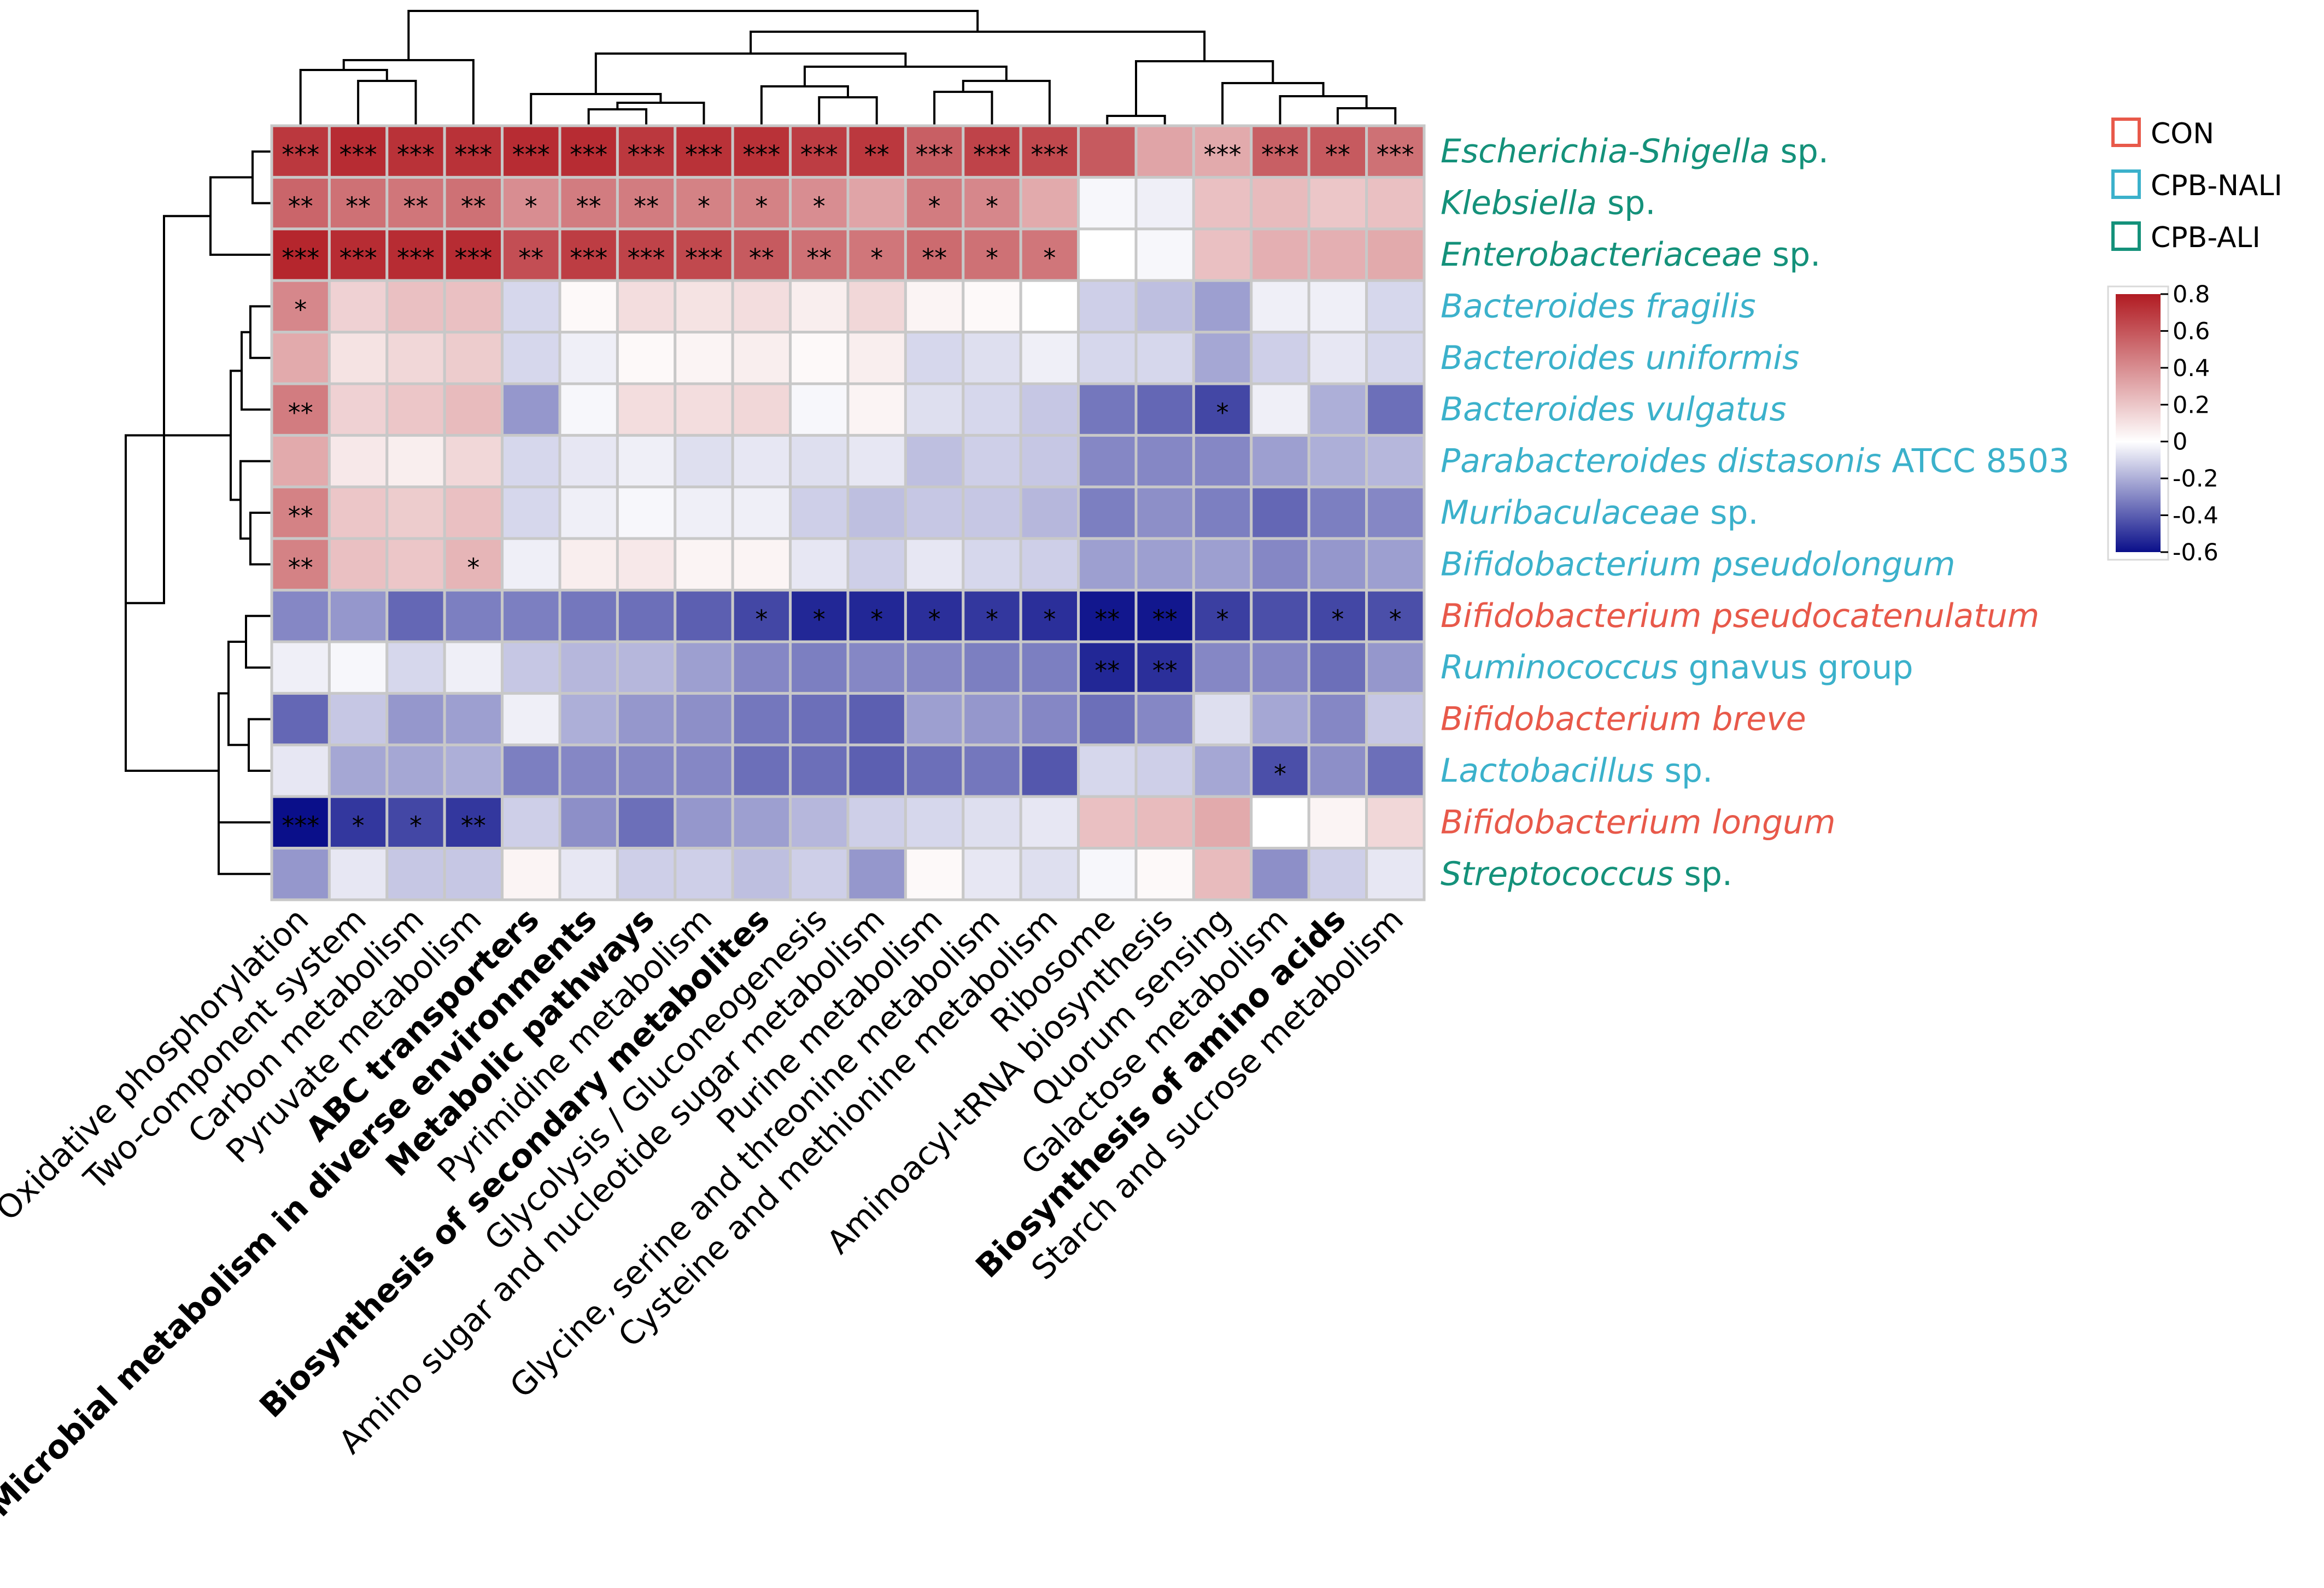 The width and height of the screenshot is (2324, 1588). Describe the element at coordinates (1598, 306) in the screenshot. I see `row-label: Bacteroides fragilis` at that location.